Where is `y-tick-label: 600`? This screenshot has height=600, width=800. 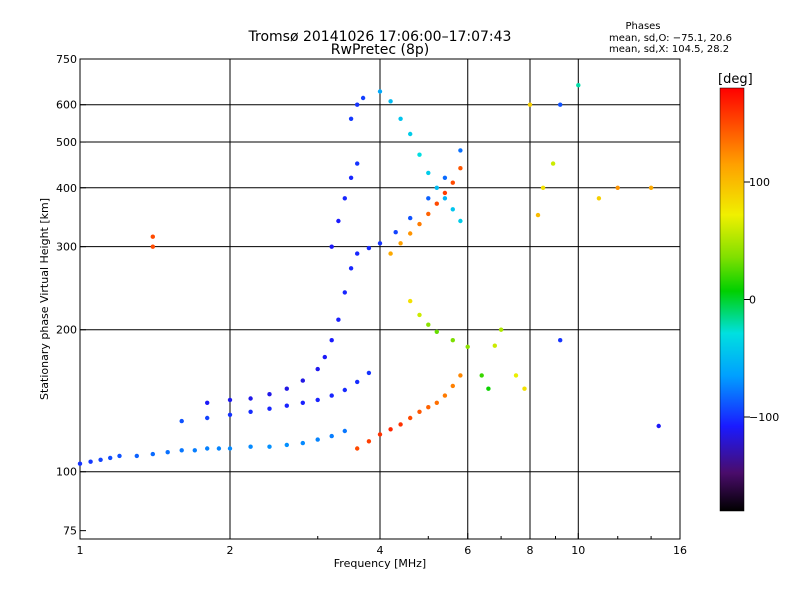
y-tick-label: 600 is located at coordinates (66, 105).